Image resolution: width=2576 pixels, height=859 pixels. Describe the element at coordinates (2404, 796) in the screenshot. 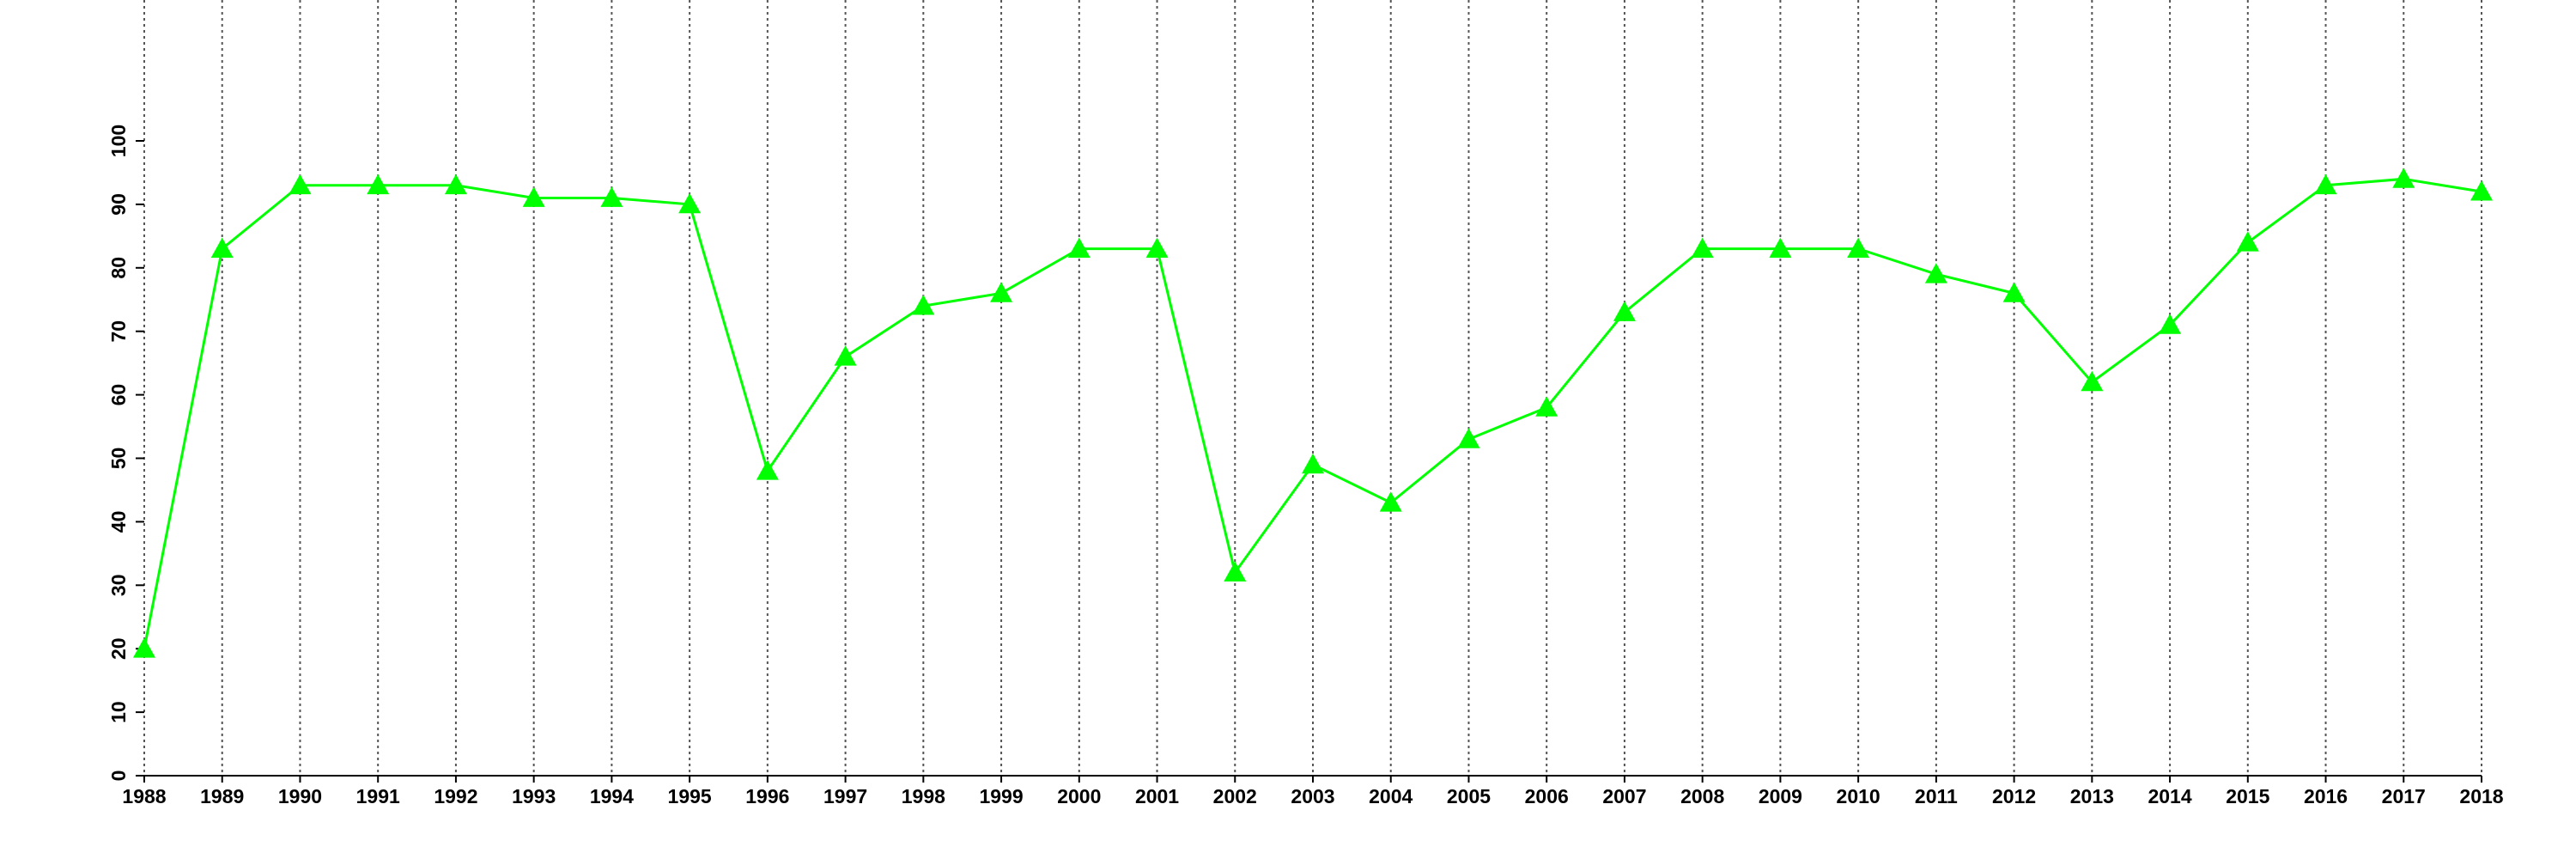

I see `x-tick-label: 2017` at that location.